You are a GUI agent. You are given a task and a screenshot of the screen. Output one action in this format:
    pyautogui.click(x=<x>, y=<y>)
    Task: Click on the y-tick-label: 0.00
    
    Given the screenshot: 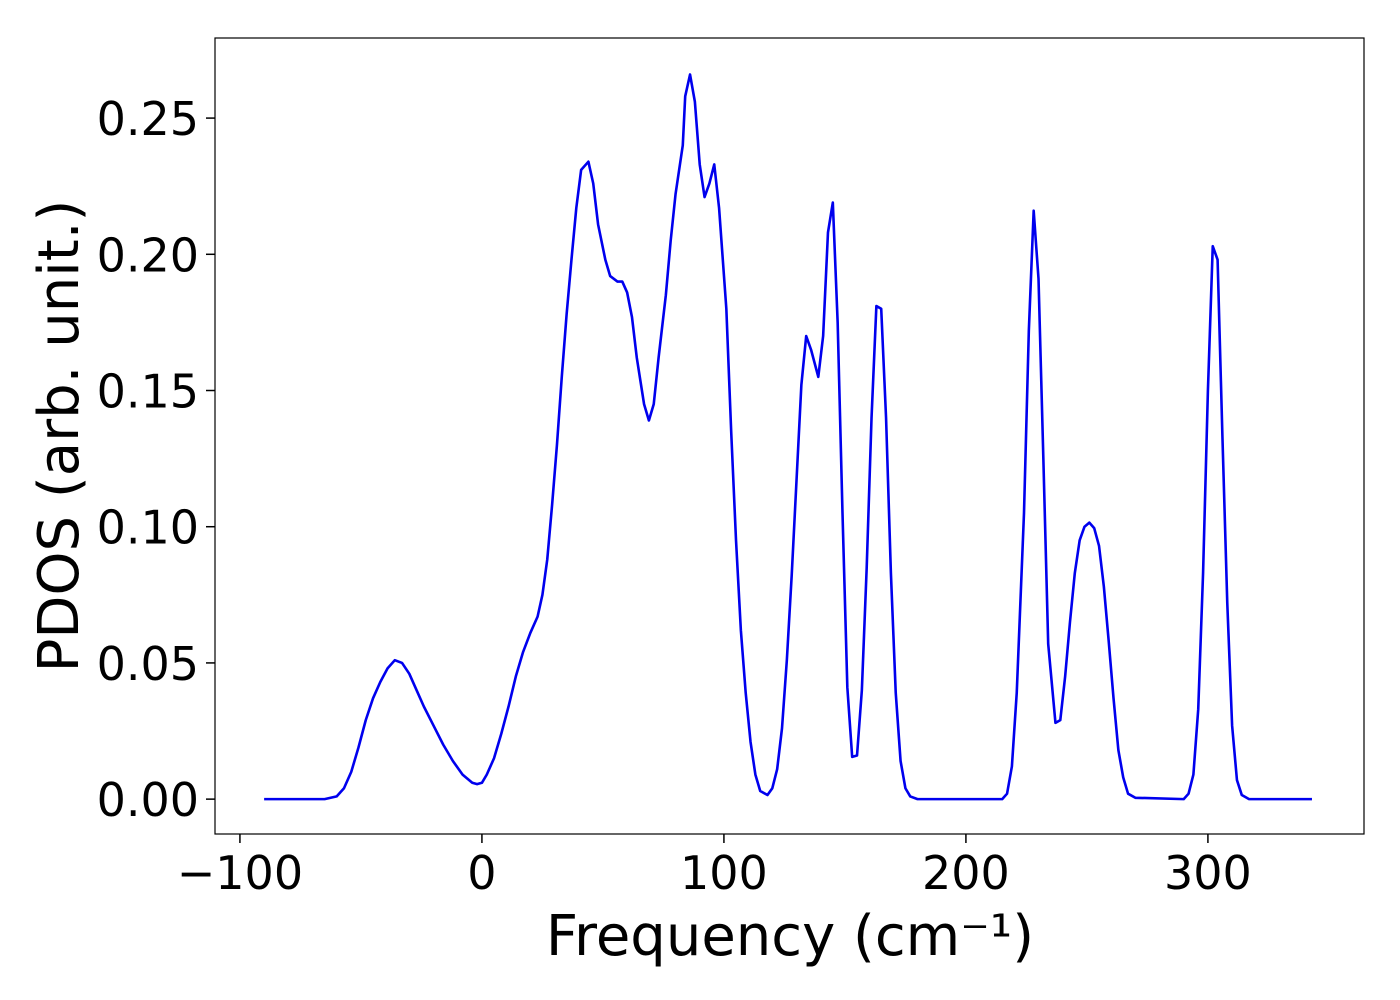 What is the action you would take?
    pyautogui.click(x=148, y=800)
    